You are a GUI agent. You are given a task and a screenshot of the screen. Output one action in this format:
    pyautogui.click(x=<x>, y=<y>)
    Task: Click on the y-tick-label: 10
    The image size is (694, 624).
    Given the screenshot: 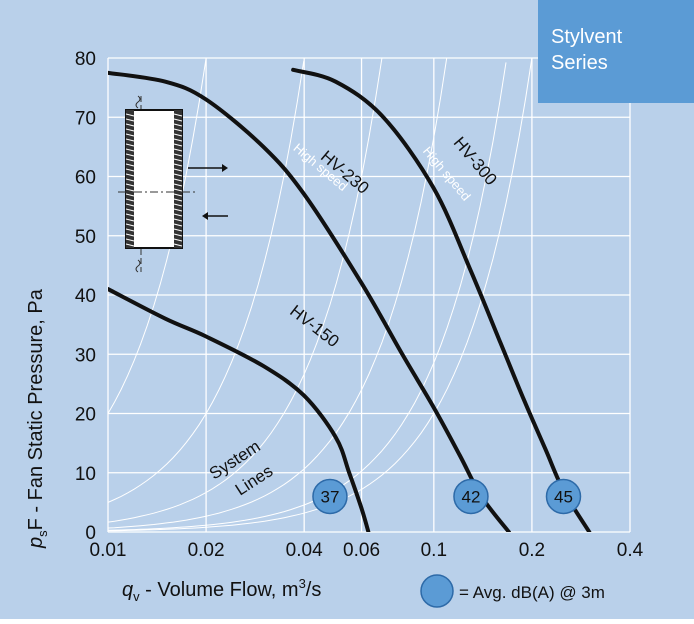 What is the action you would take?
    pyautogui.click(x=85, y=474)
    